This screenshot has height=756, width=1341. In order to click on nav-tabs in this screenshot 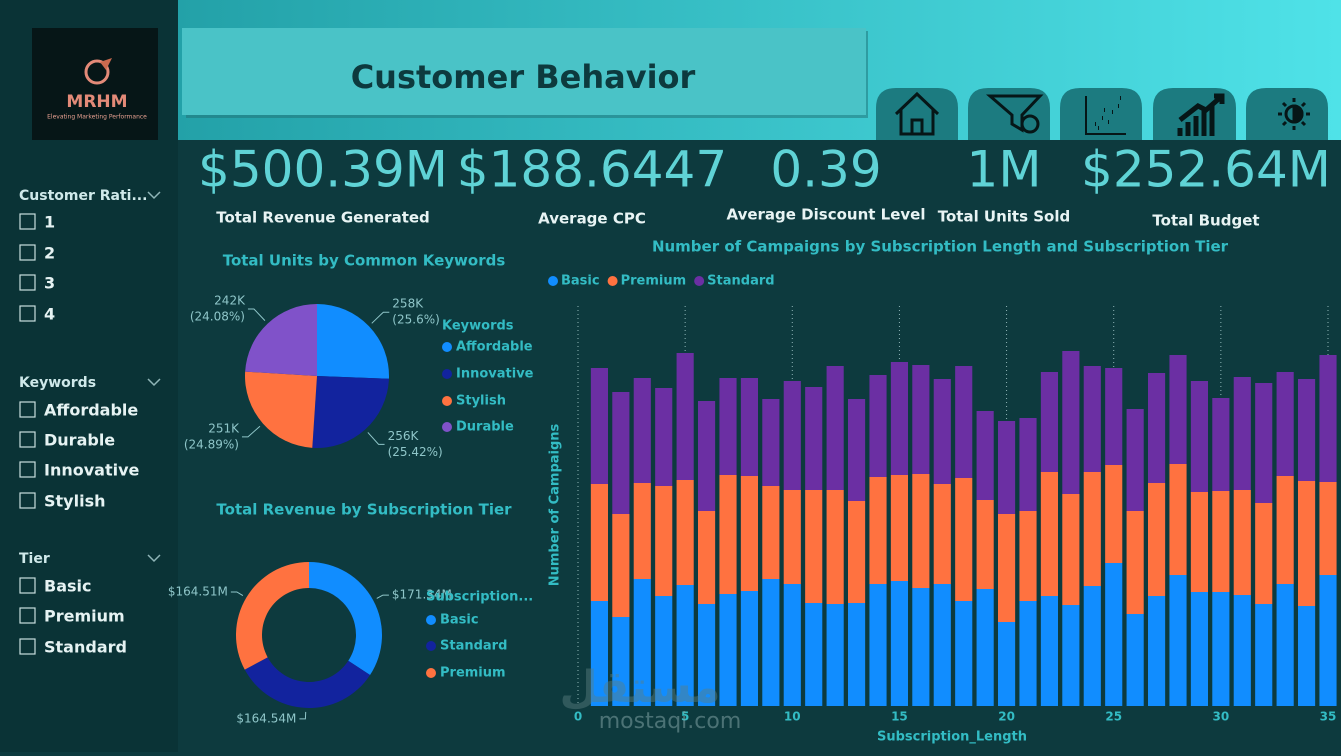, I will do `click(1102, 114)`.